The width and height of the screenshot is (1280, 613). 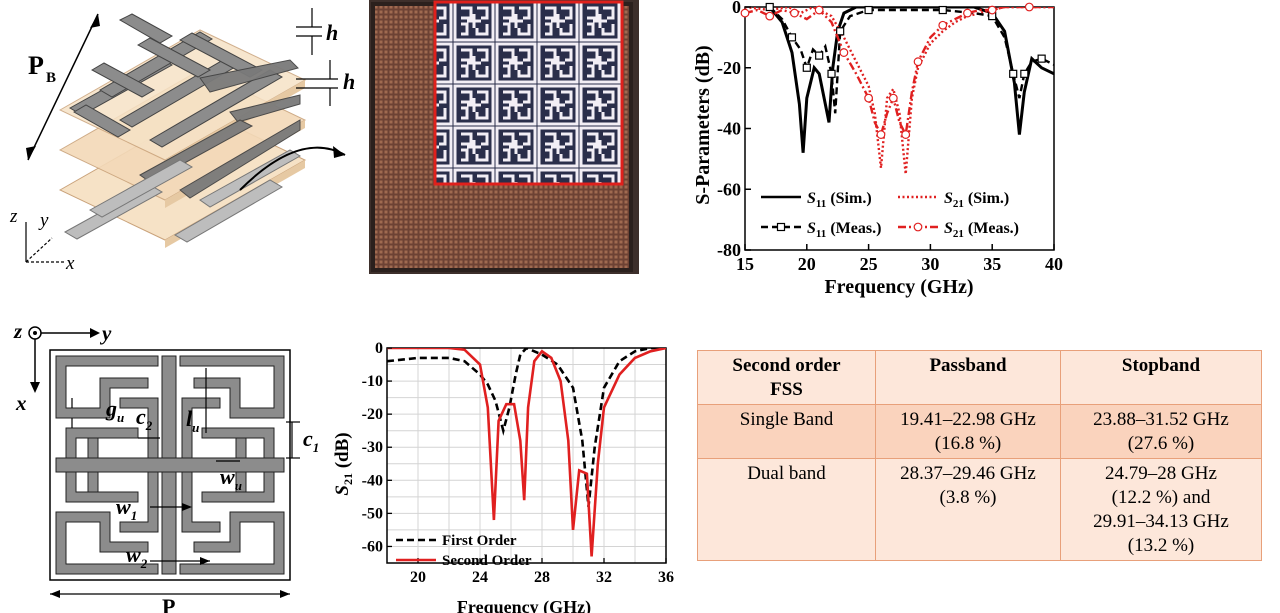 What do you see at coordinates (968, 431) in the screenshot?
I see `table-cell-passband: 19.41–22.98 GHz (16.8 %)` at bounding box center [968, 431].